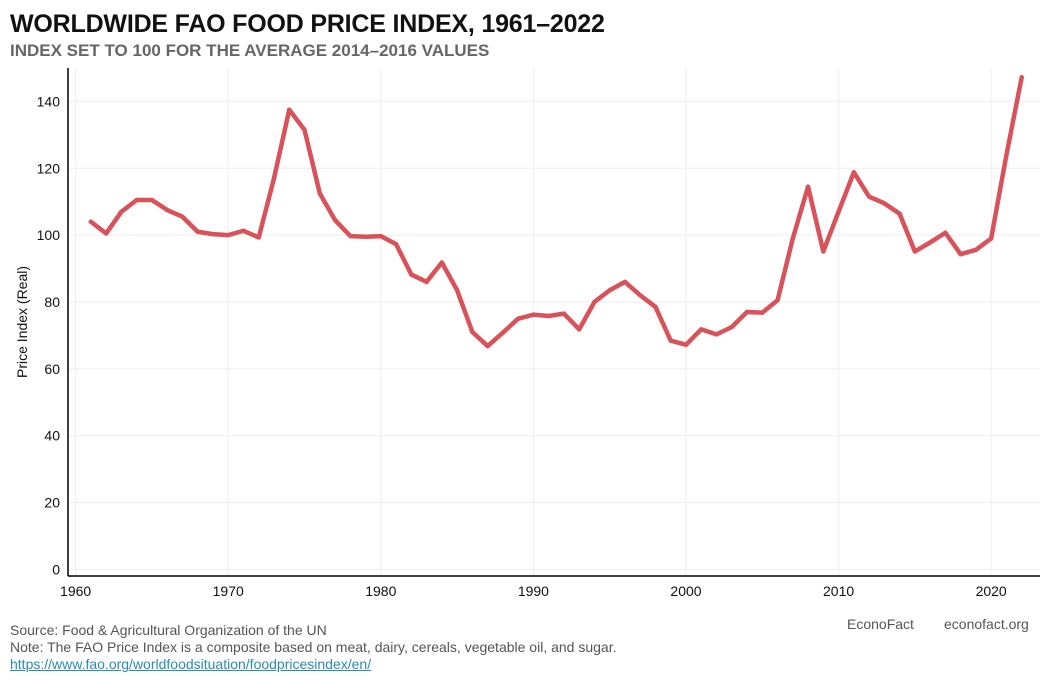 Image resolution: width=1050 pixels, height=700 pixels. I want to click on data-point-1986, so click(472, 332).